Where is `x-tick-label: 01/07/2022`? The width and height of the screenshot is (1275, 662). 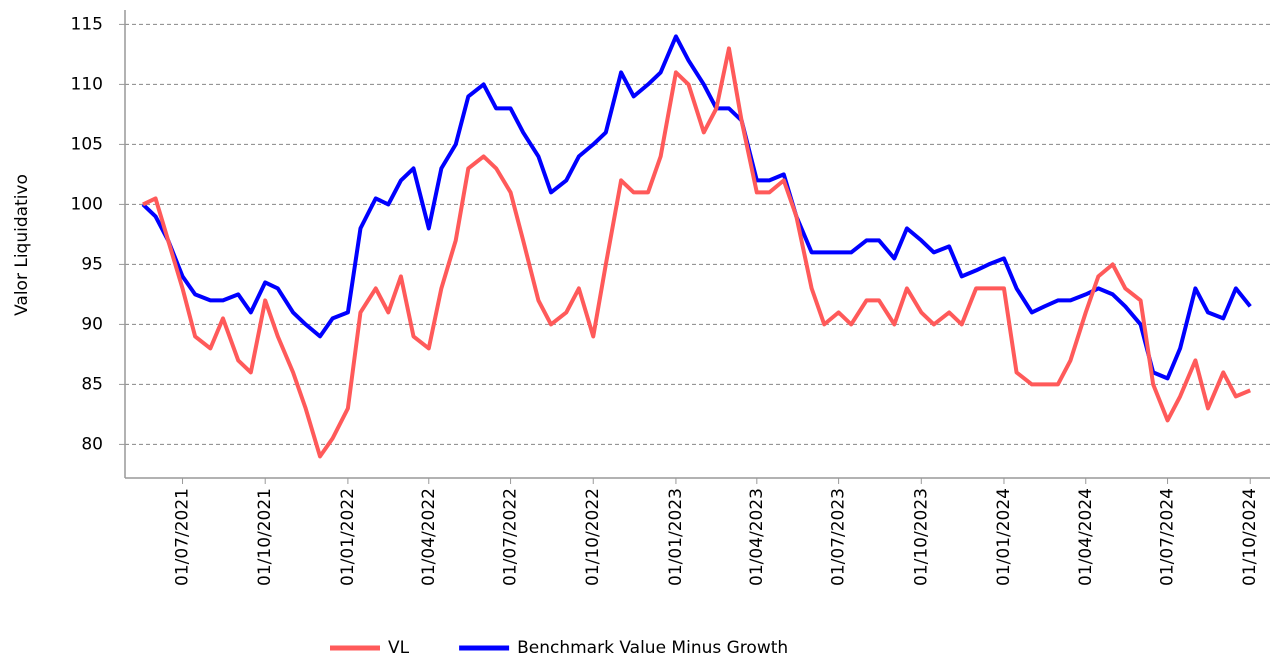
x-tick-label: 01/07/2022 is located at coordinates (511, 537).